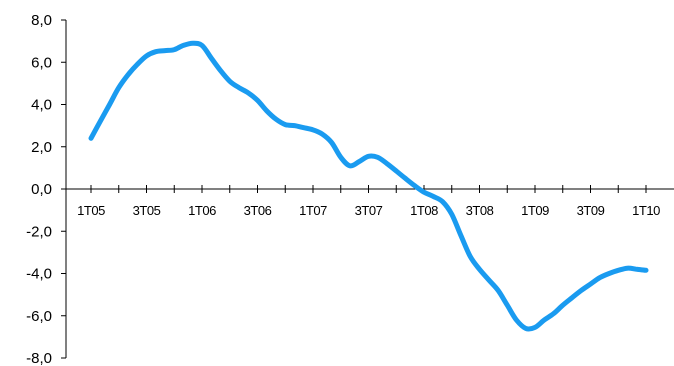 This screenshot has height=366, width=674. I want to click on x-tick-label: 1T09, so click(535, 210).